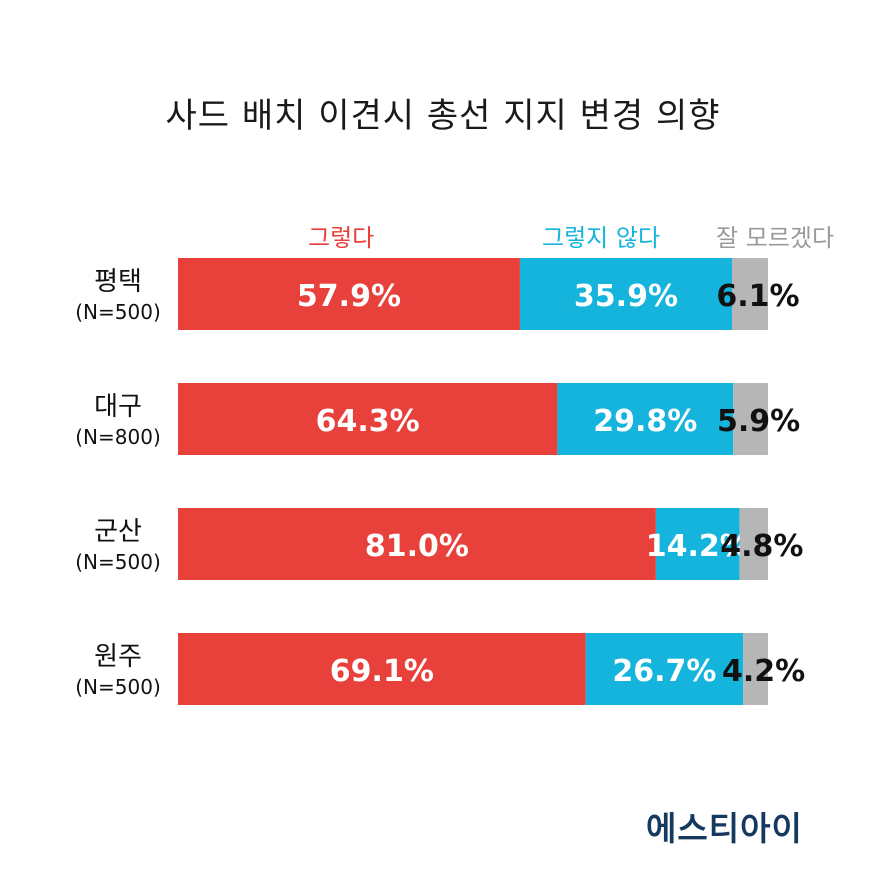 The width and height of the screenshot is (886, 886). I want to click on data-label-yes: 81.0%, so click(417, 546).